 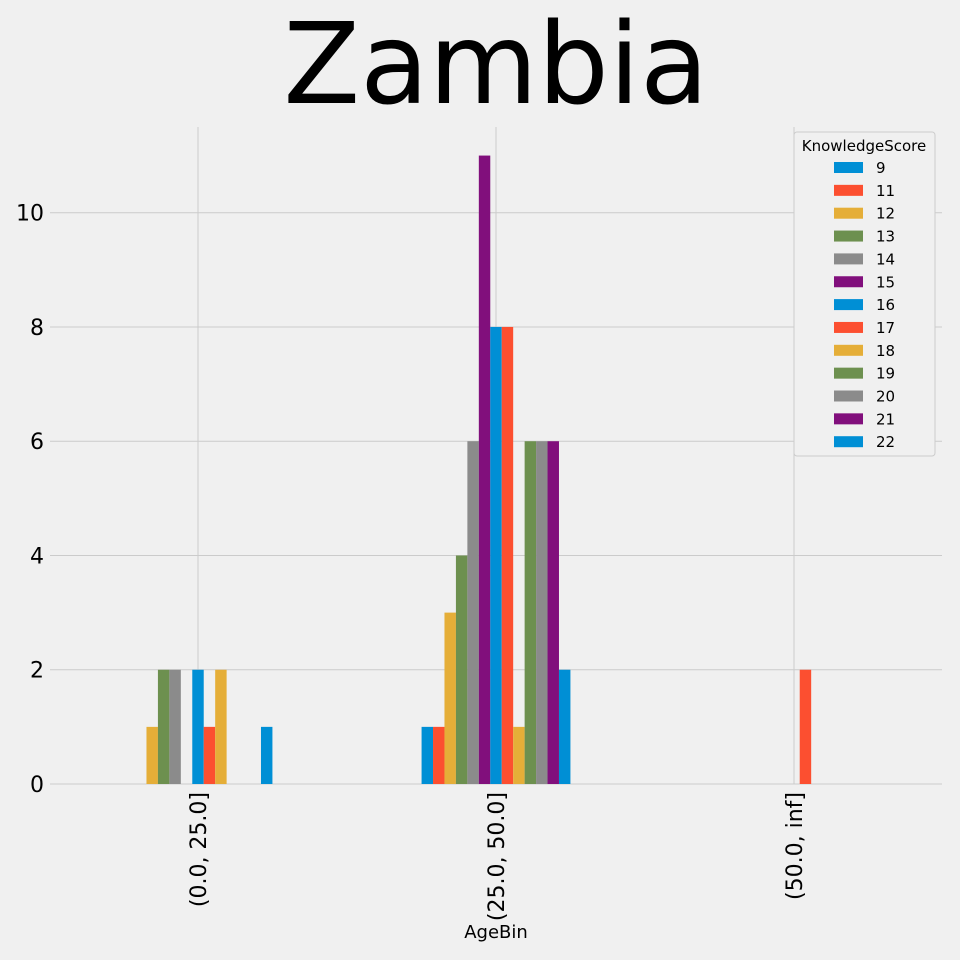 What do you see at coordinates (885, 237) in the screenshot?
I see `legend-label: 13` at bounding box center [885, 237].